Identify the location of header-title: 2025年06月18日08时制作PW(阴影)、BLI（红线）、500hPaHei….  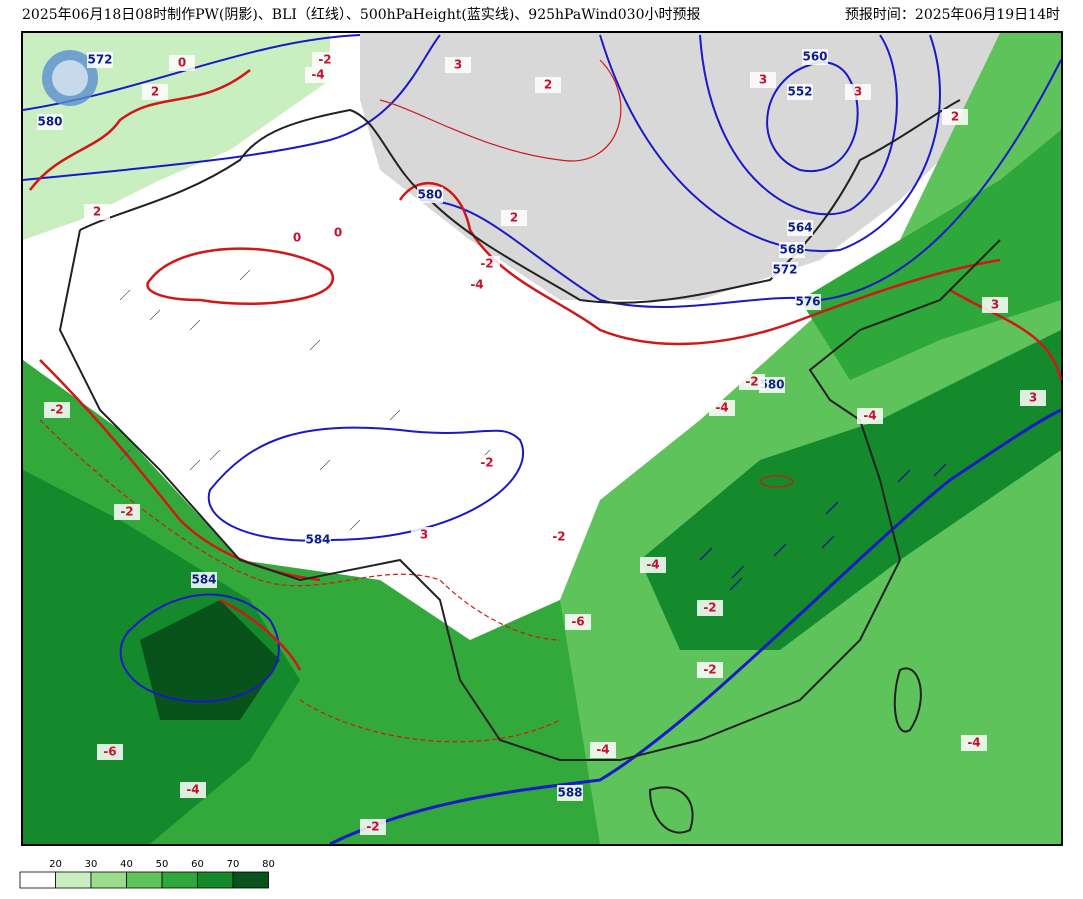
(361, 15).